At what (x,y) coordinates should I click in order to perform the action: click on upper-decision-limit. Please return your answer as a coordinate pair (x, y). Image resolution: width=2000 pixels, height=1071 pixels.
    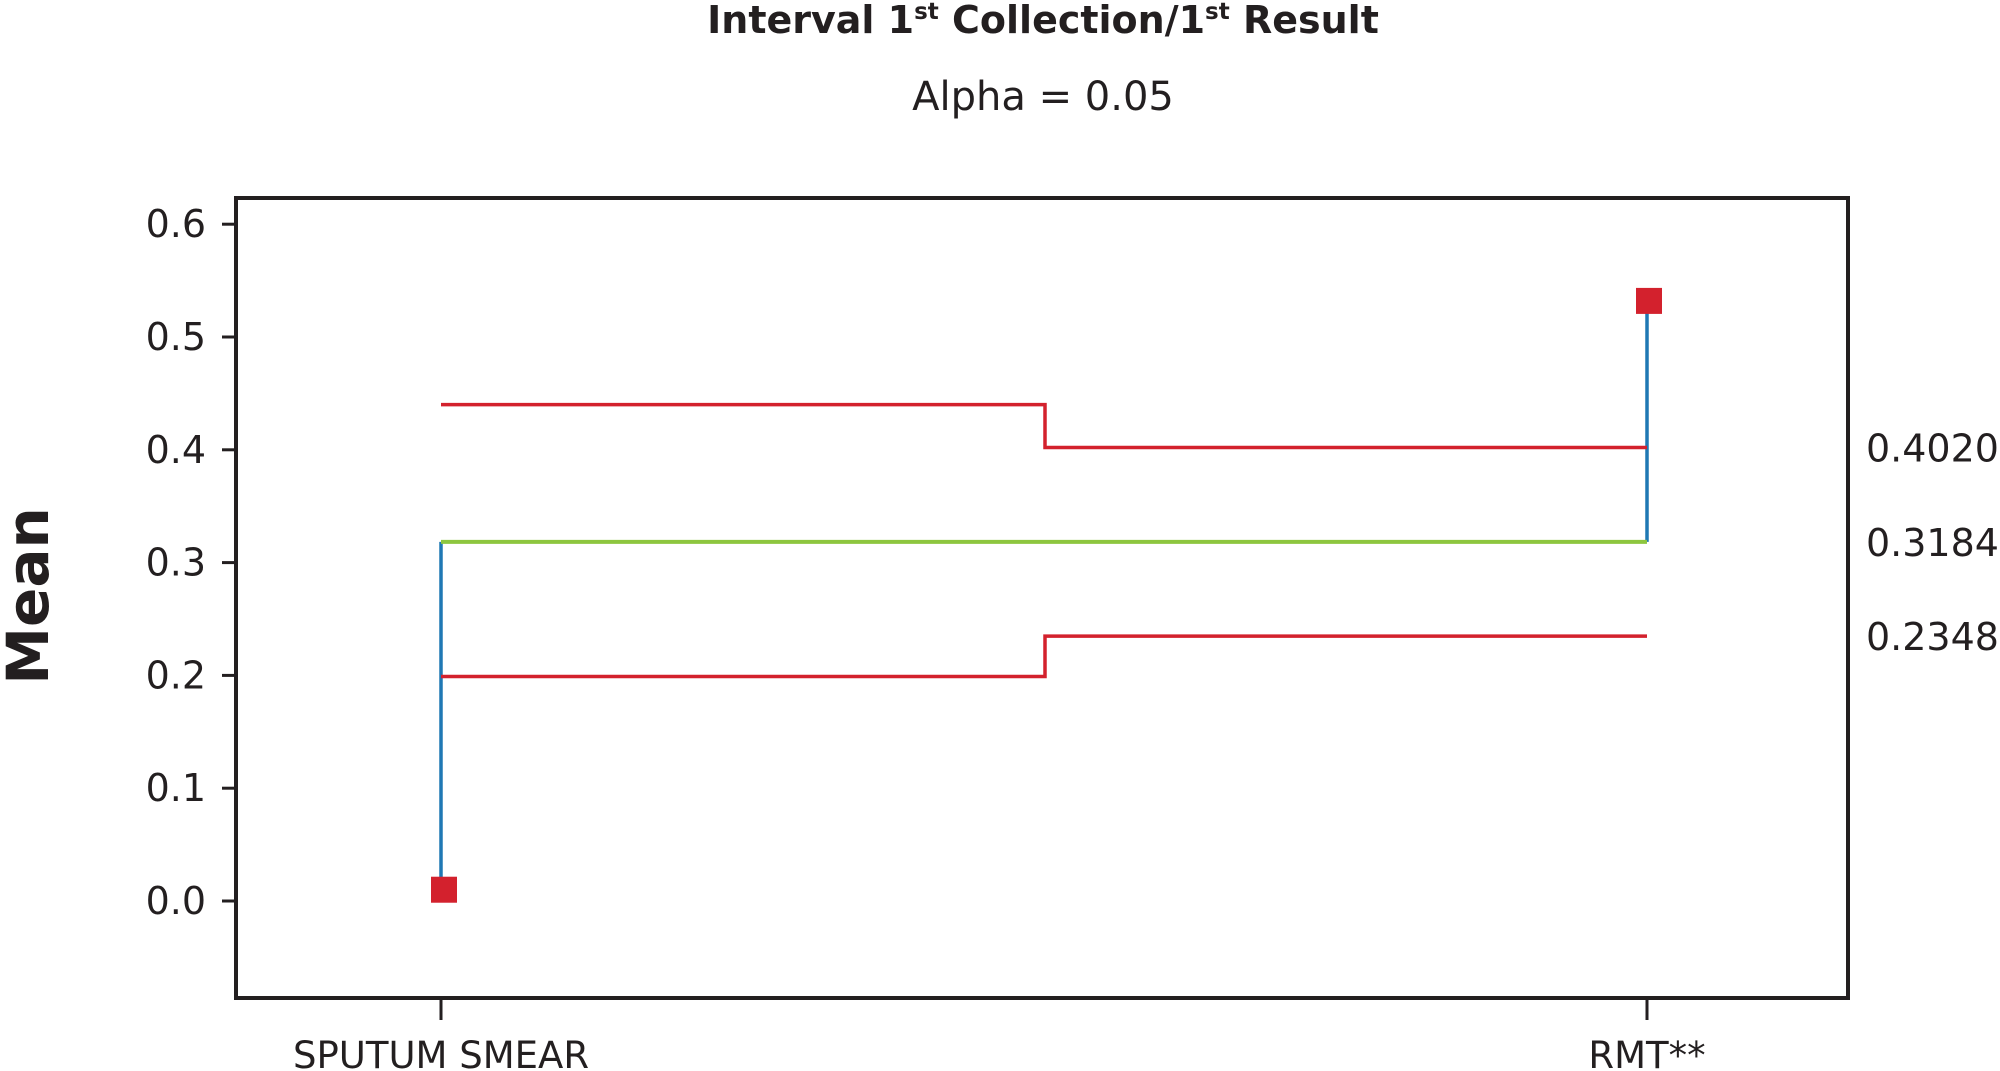
    Looking at the image, I should click on (1044, 426).